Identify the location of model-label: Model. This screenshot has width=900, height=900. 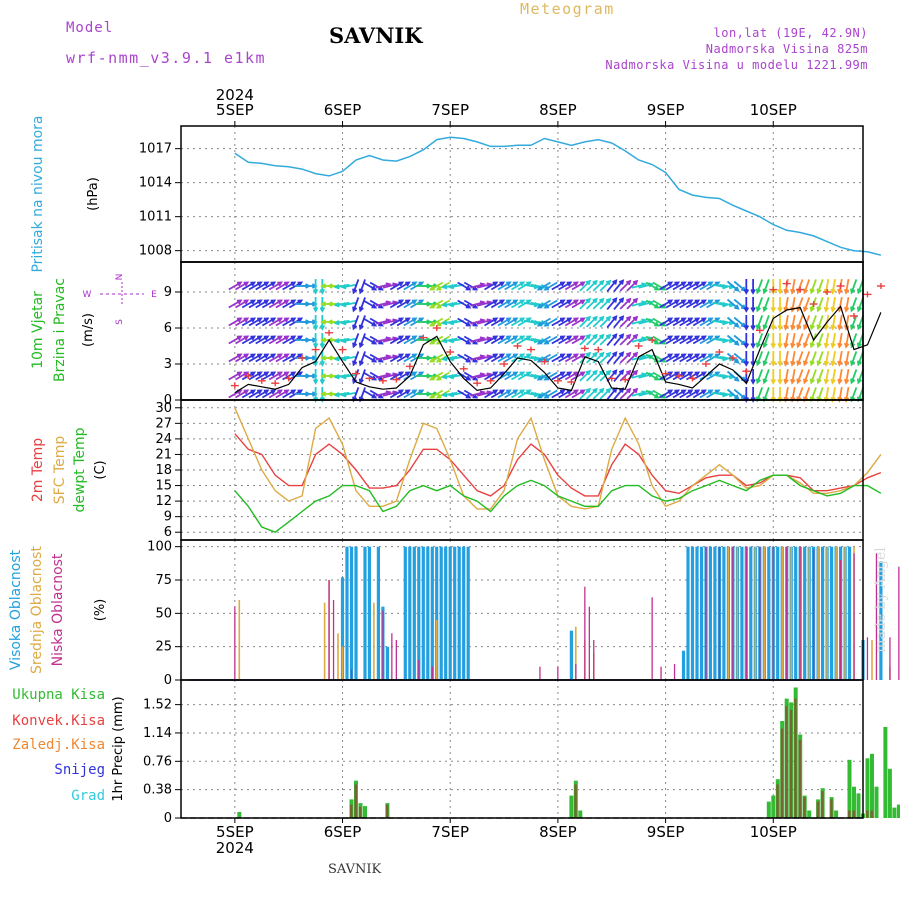
(90, 28).